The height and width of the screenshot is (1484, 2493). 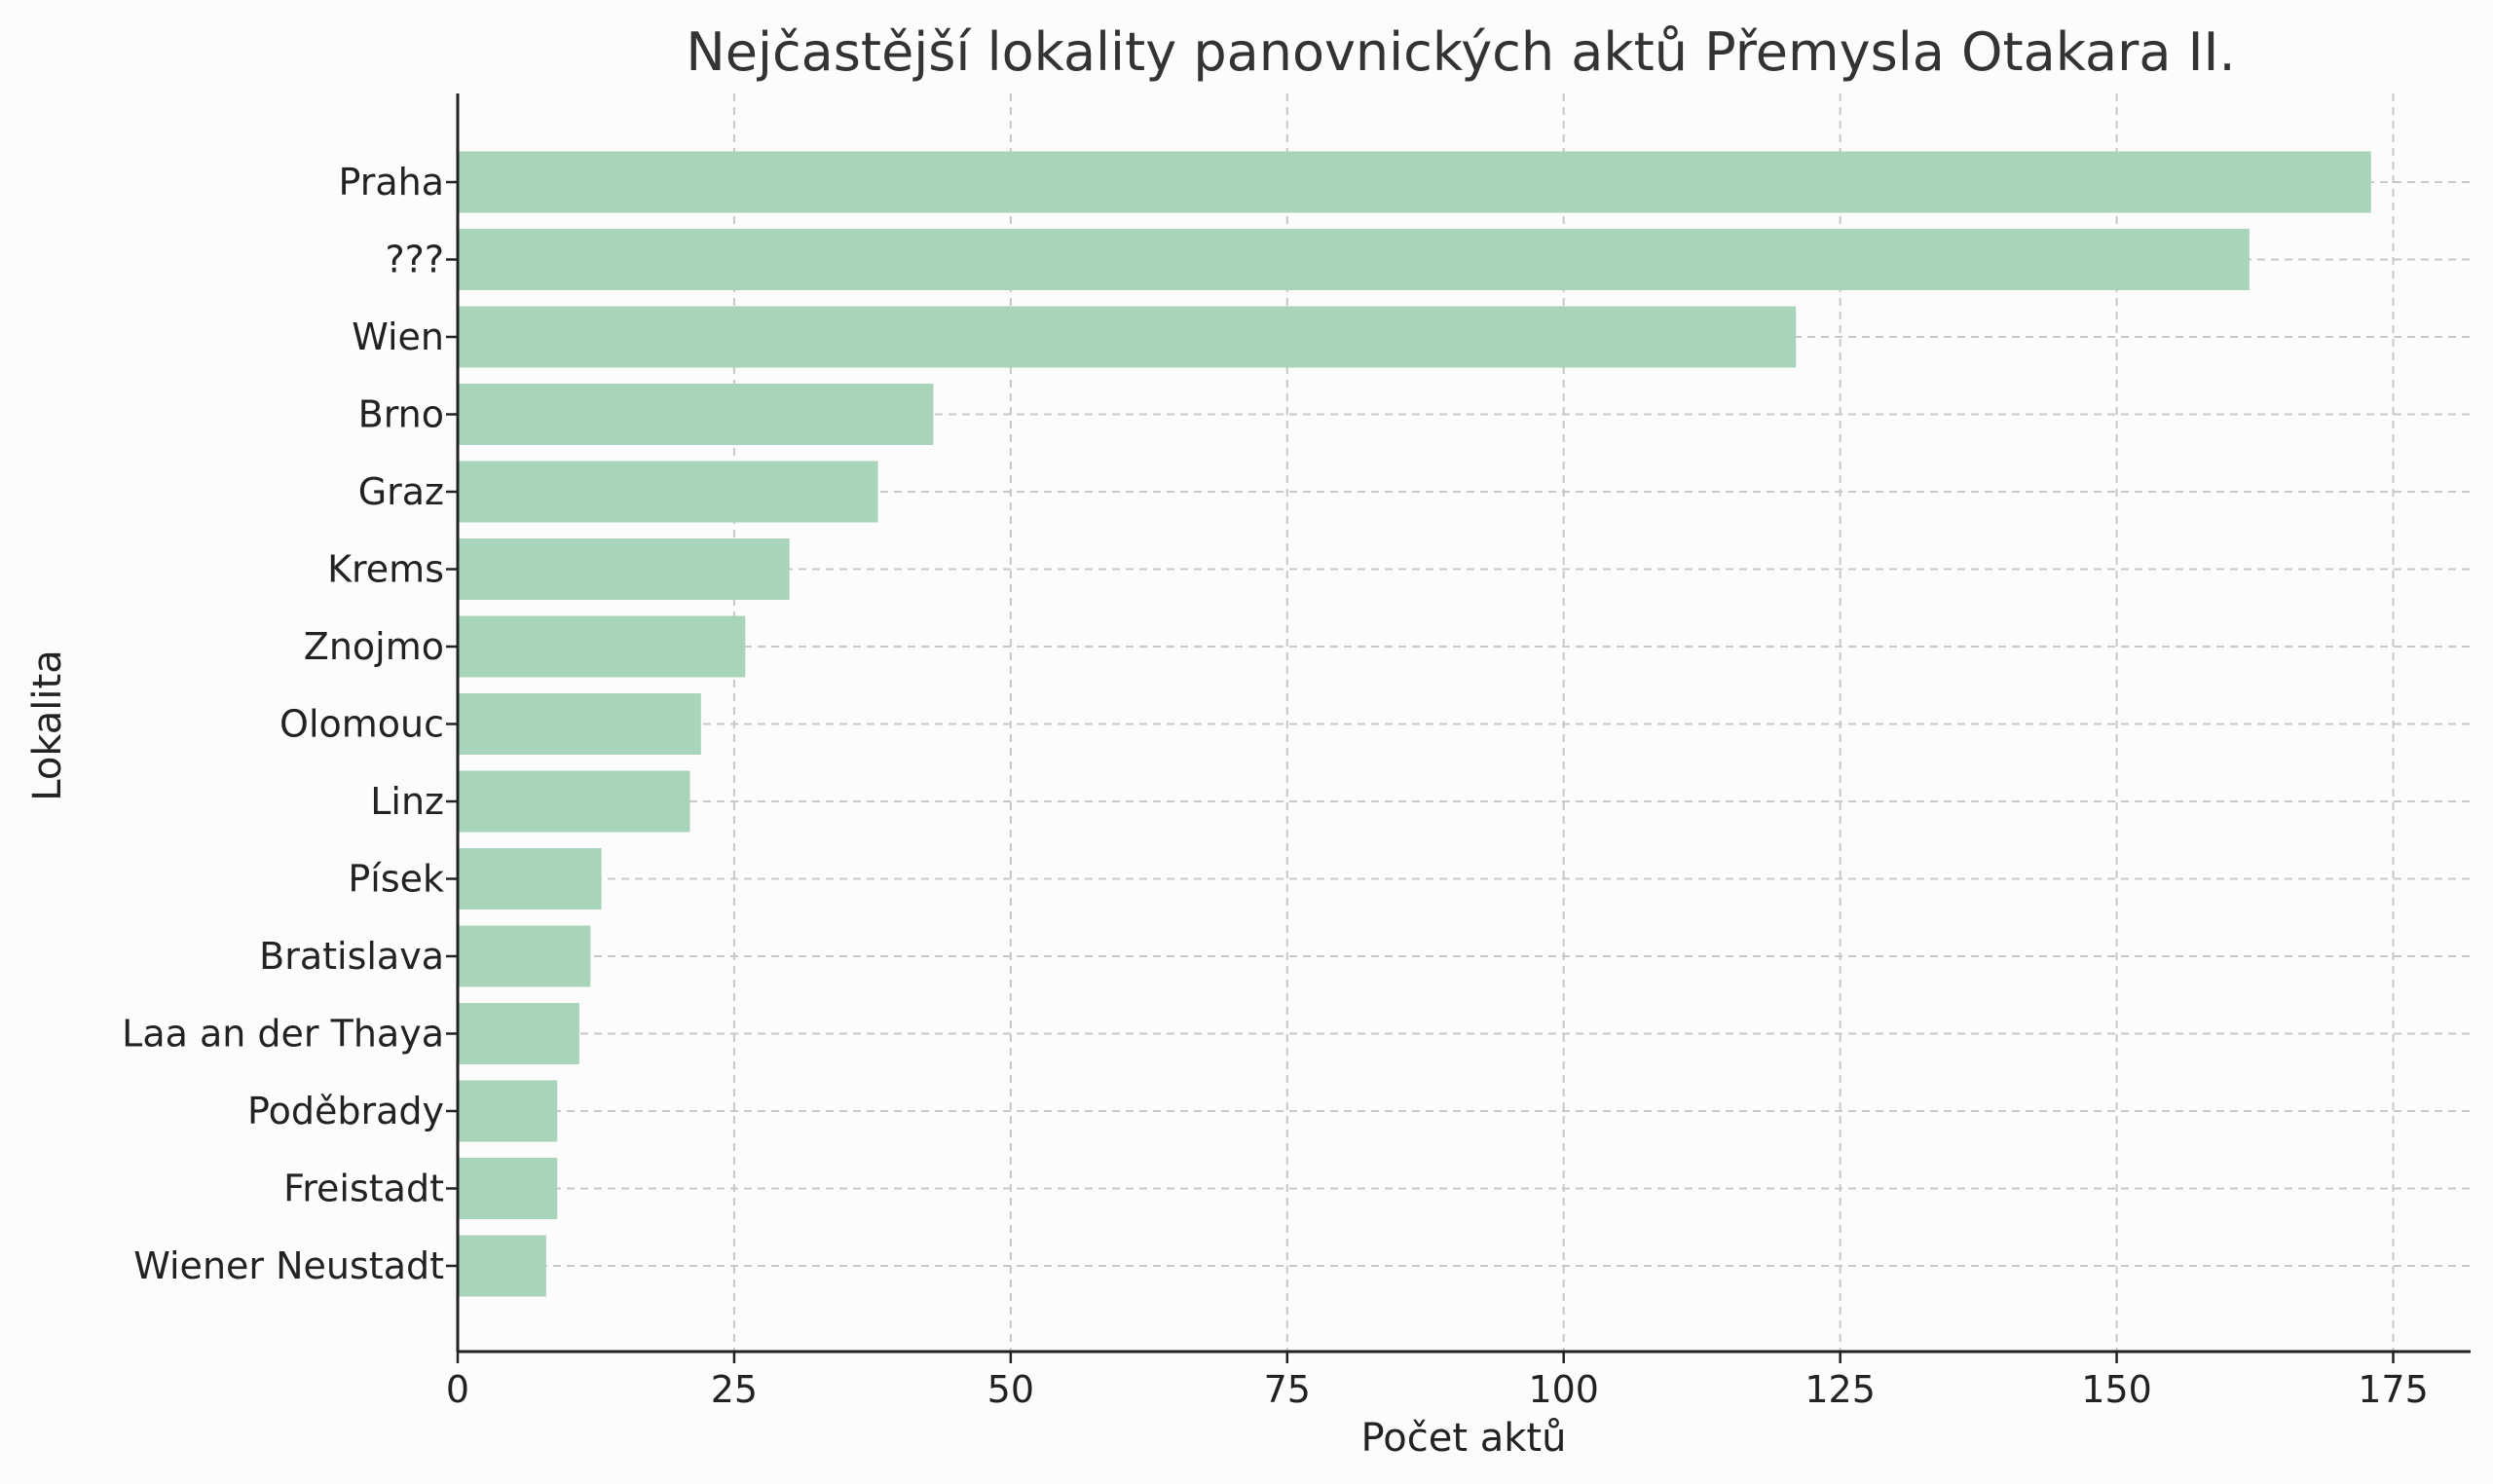 I want to click on y-tick-label: Krems, so click(x=386, y=569).